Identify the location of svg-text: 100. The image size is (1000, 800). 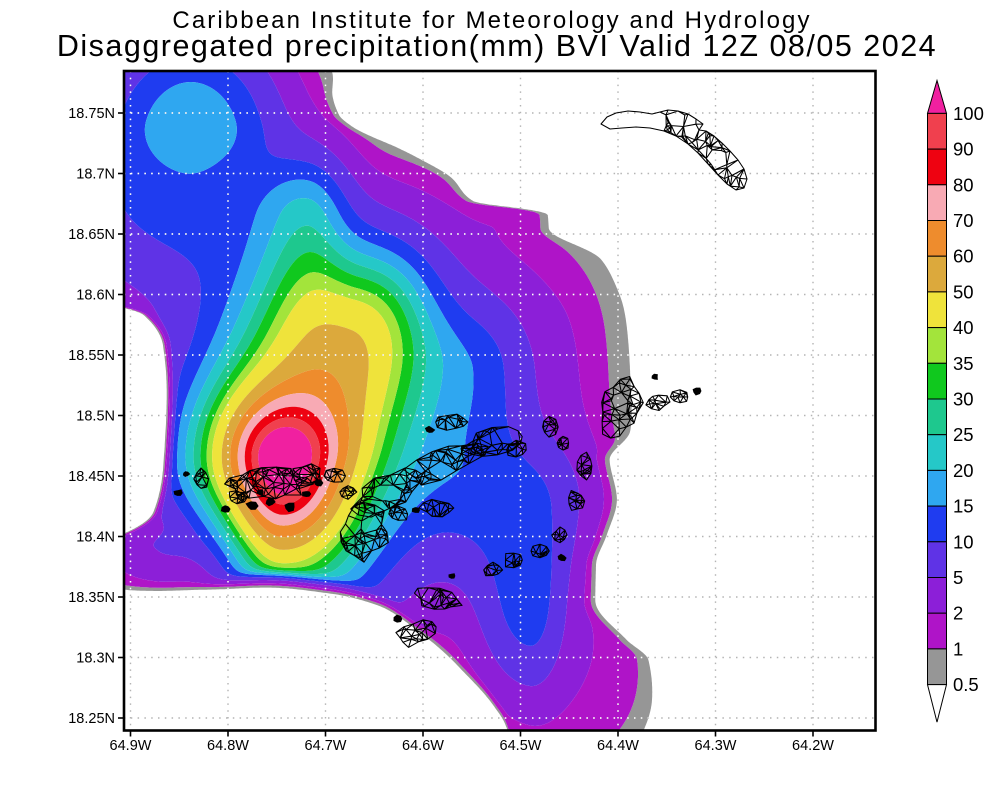
(968, 113).